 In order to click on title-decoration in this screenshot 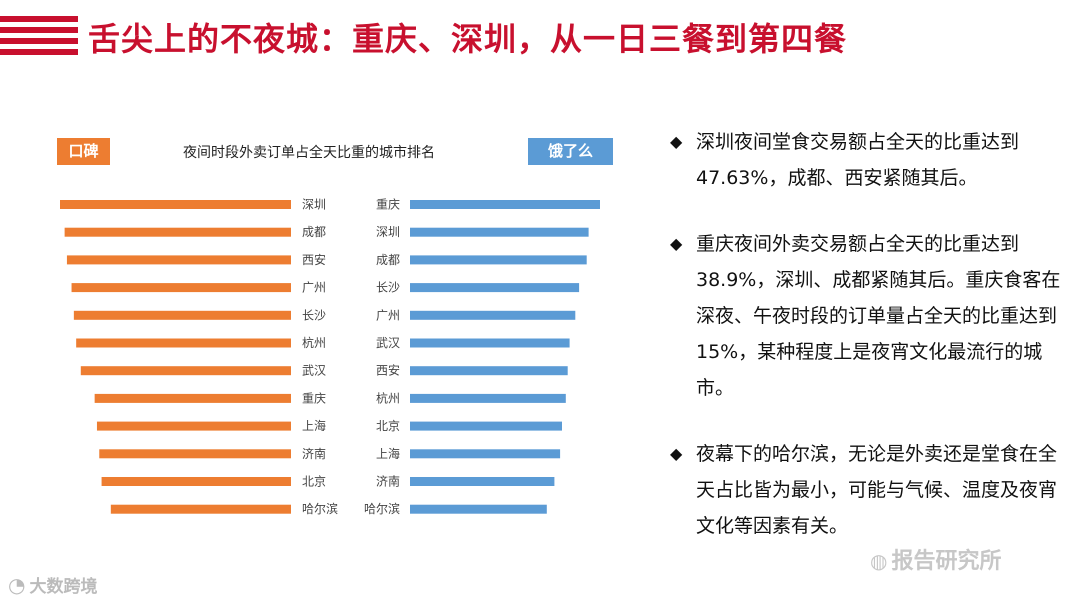, I will do `click(39, 38)`.